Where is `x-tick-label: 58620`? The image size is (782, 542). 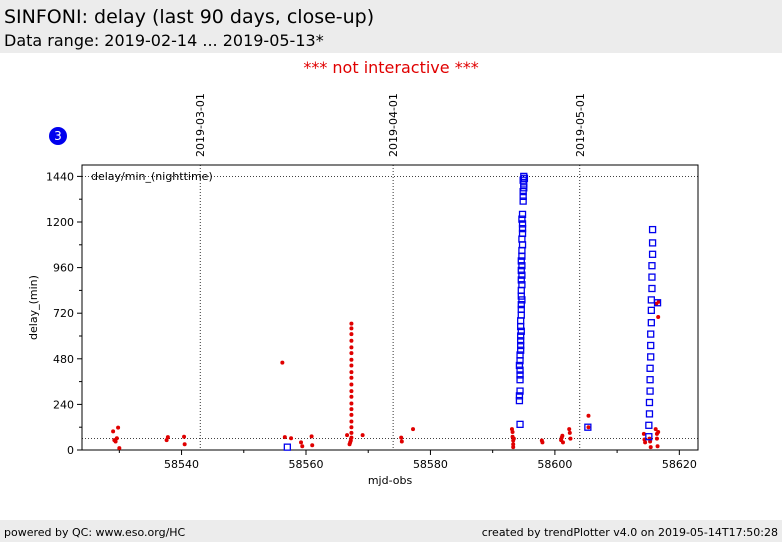 x-tick-label: 58620 is located at coordinates (679, 464).